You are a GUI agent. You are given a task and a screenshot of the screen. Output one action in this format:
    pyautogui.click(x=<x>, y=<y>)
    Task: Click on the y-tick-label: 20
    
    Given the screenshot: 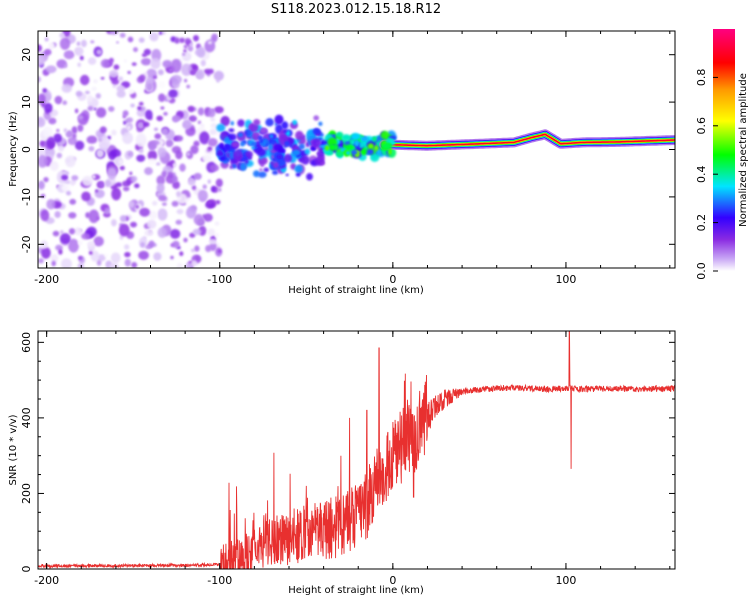 What is the action you would take?
    pyautogui.click(x=26, y=55)
    